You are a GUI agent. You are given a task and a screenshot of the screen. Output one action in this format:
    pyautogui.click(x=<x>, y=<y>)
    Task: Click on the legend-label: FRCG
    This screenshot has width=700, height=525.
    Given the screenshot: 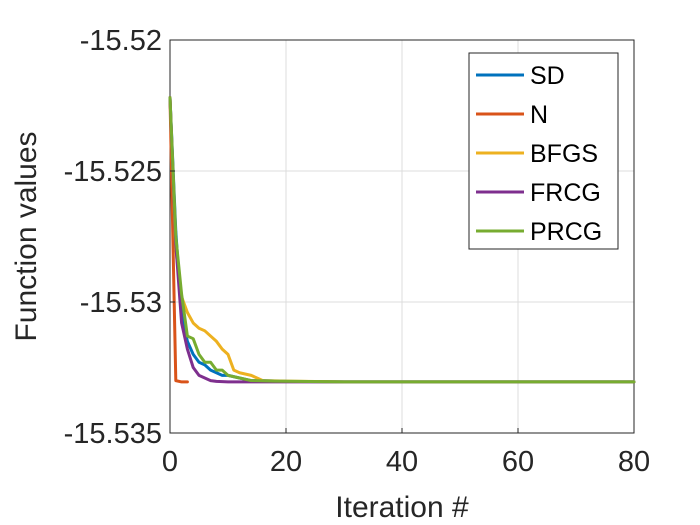 What is the action you would take?
    pyautogui.click(x=565, y=193)
    